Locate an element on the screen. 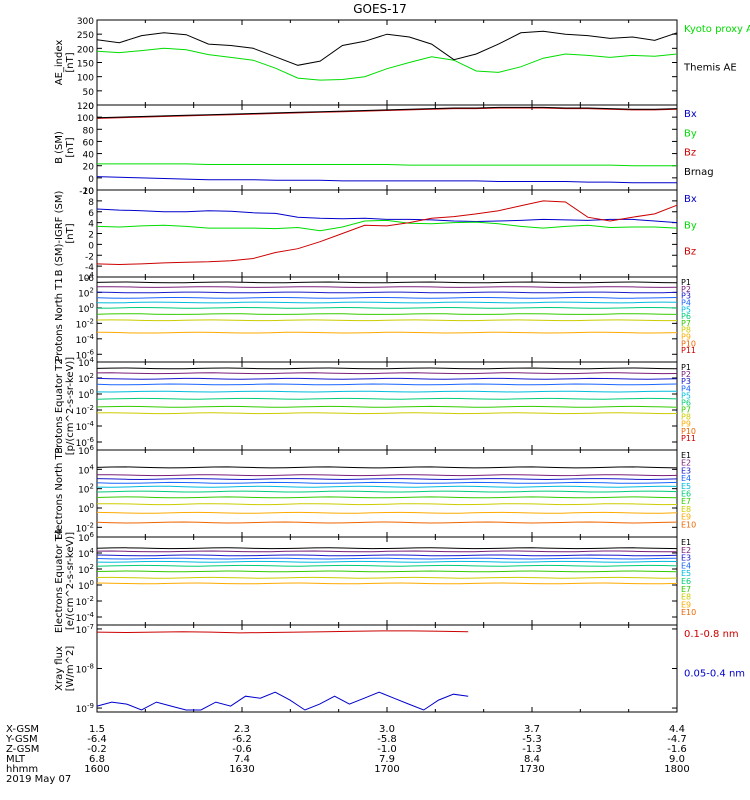 This screenshot has width=750, height=800. y-axis-label: B (SM)[nT] is located at coordinates (65, 147).